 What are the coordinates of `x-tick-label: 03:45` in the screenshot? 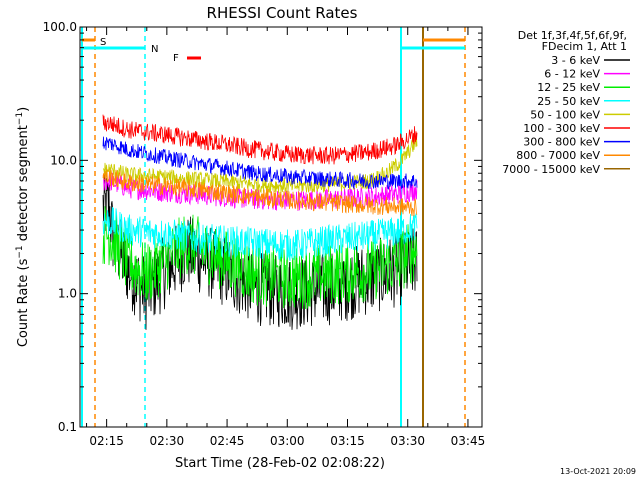 It's located at (468, 441).